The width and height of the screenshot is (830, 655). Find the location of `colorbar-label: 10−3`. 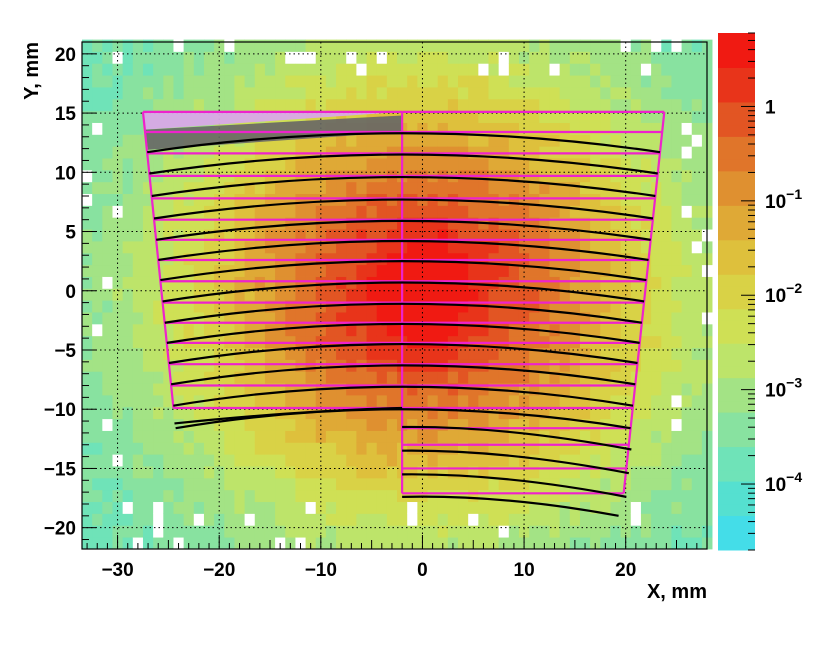

colorbar-label: 10−3 is located at coordinates (783, 388).